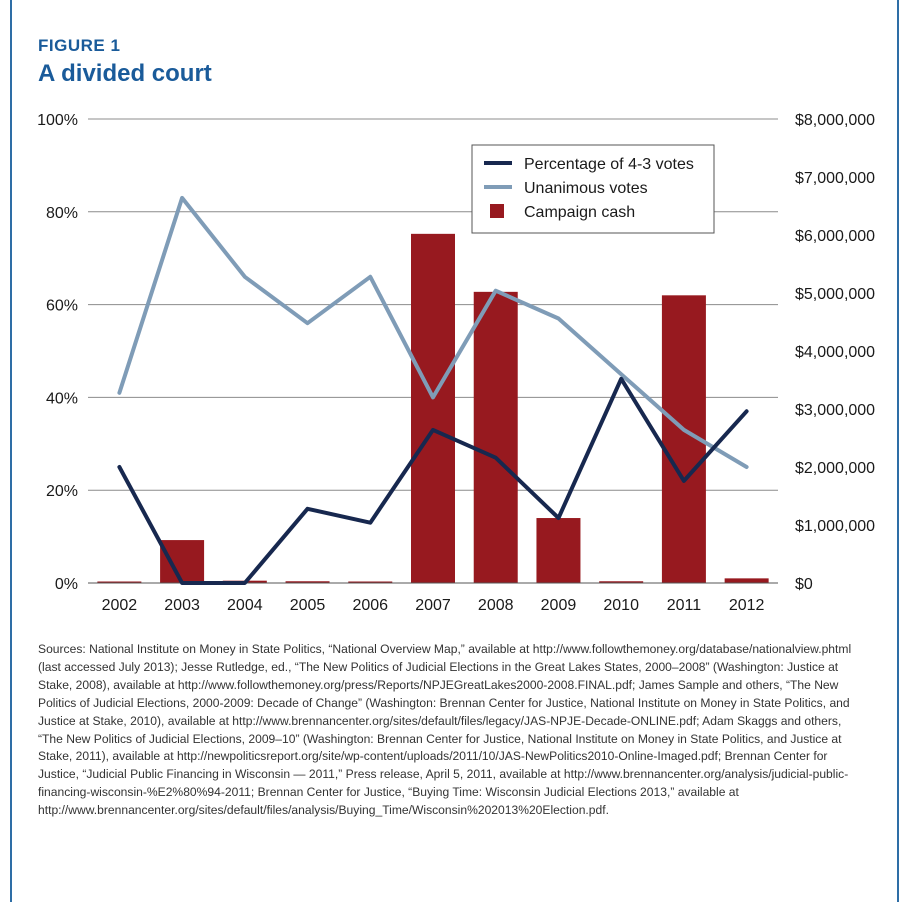 The height and width of the screenshot is (903, 908). I want to click on left-axis-tick-label: 60%, so click(62, 306).